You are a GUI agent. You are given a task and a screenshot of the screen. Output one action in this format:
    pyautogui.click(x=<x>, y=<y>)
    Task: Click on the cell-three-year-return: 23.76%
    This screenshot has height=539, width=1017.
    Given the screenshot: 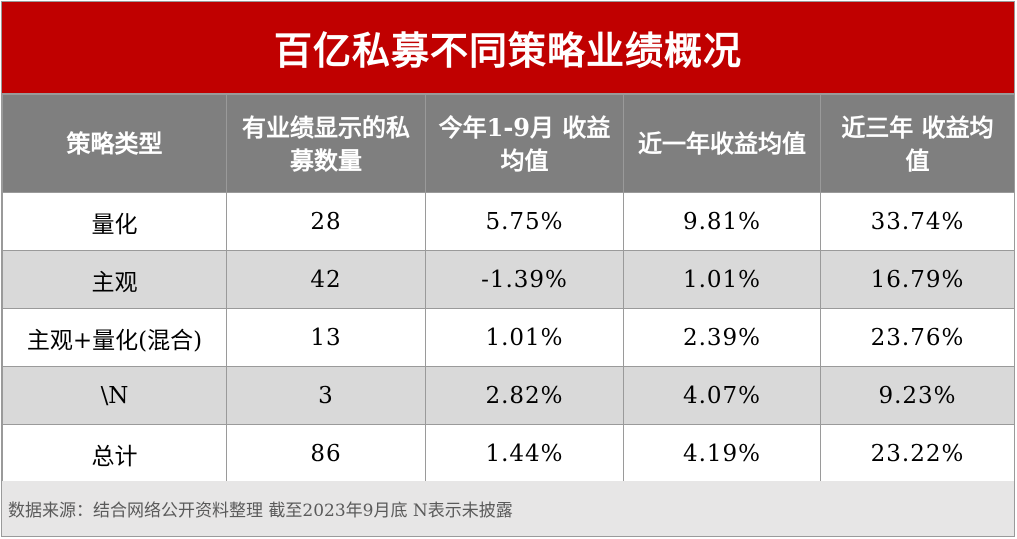 What is the action you would take?
    pyautogui.click(x=917, y=337)
    